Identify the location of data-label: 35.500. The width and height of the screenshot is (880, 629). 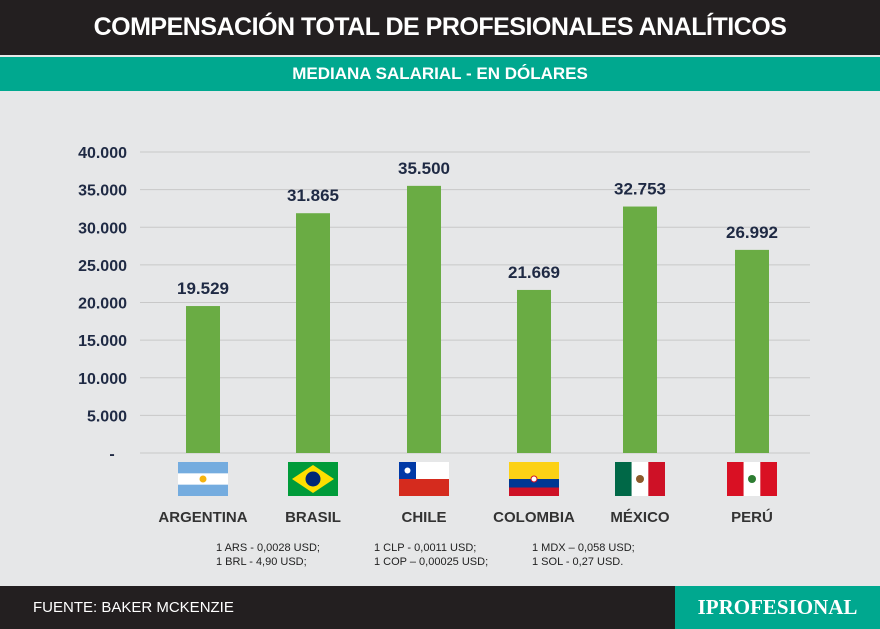
(424, 168).